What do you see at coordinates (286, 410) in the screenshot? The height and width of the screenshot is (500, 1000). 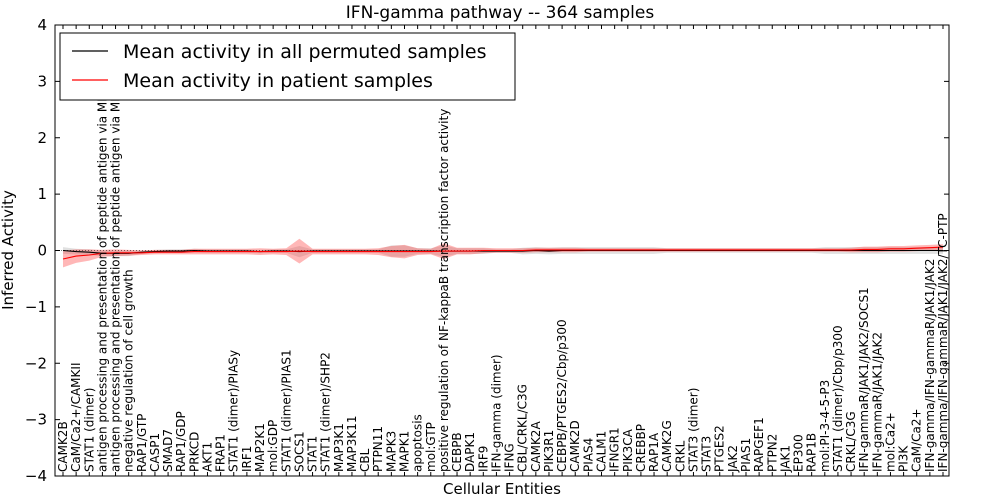 I see `x-tick-label: STAT1 (dimer)/PIAS1` at bounding box center [286, 410].